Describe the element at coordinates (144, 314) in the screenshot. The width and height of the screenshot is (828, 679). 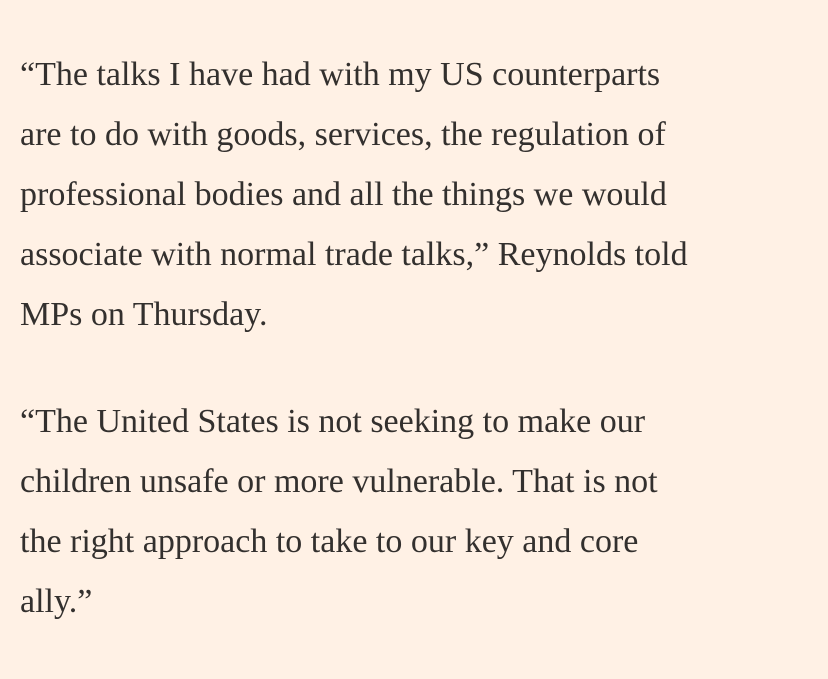
I see `text-line: MPs on Thursday.` at that location.